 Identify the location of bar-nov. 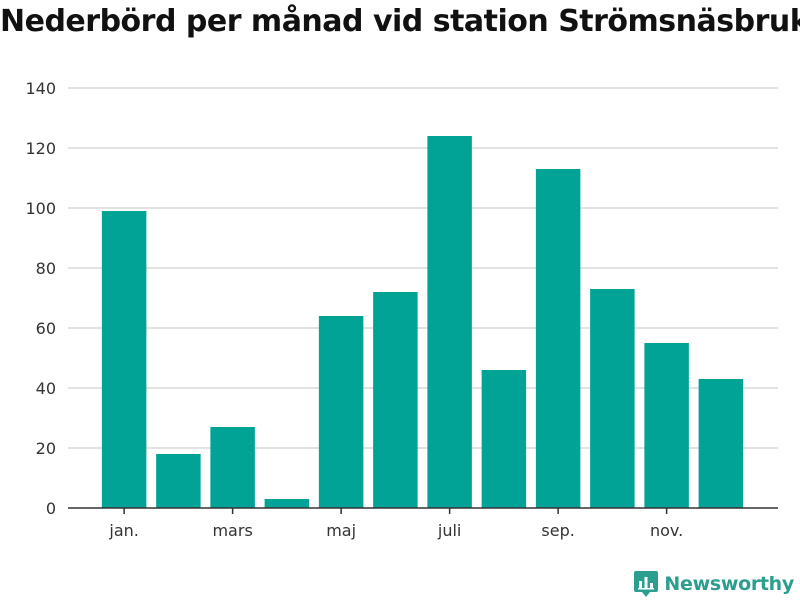
(666, 425).